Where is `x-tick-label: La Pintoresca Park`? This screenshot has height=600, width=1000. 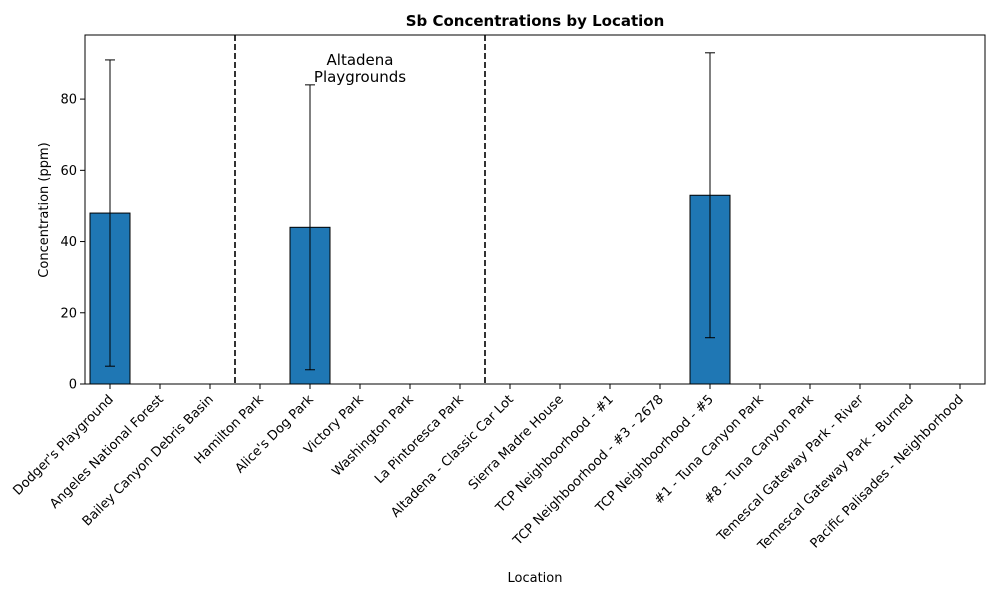
x-tick-label: La Pintoresca Park is located at coordinates (419, 439).